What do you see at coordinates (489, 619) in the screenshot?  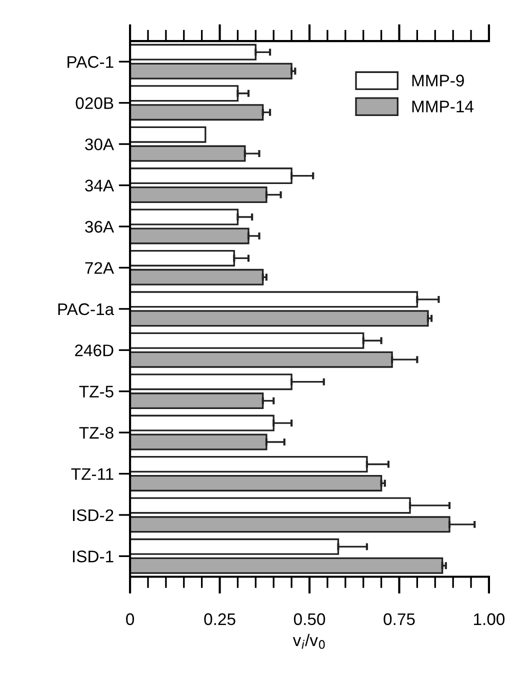 I see `x-tick-label: 1.00` at bounding box center [489, 619].